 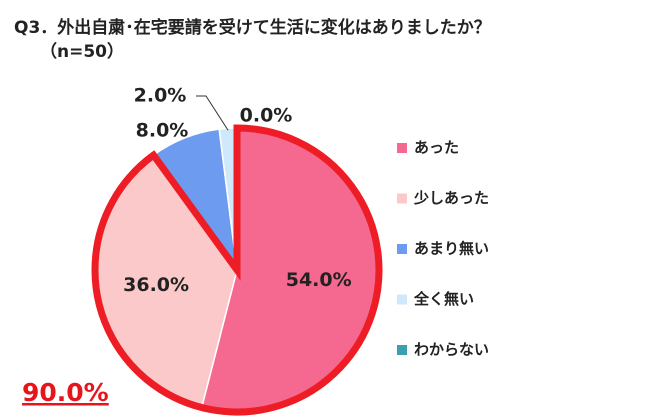 What do you see at coordinates (451, 249) in the screenshot?
I see `legend-label: あまり無い` at bounding box center [451, 249].